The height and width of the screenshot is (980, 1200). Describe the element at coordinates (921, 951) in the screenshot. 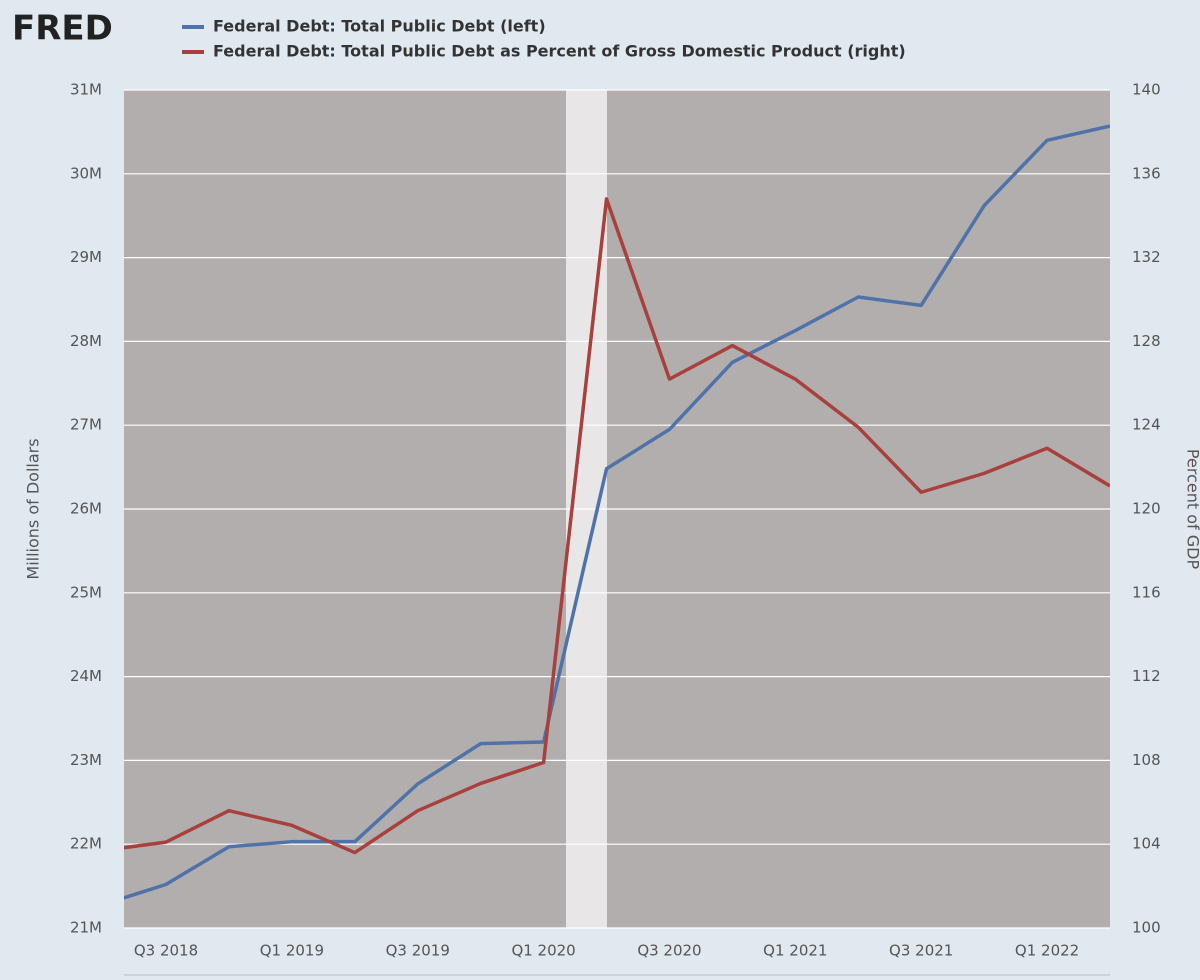

I see `x-tick-label: Q3 2021` at that location.